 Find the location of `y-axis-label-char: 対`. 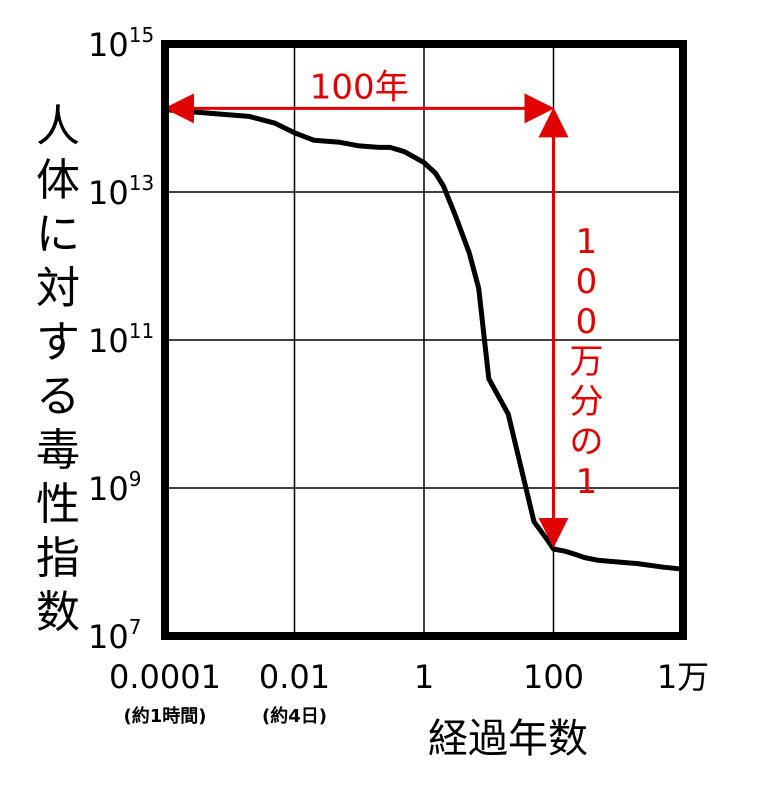

y-axis-label-char: 対 is located at coordinates (58, 288).